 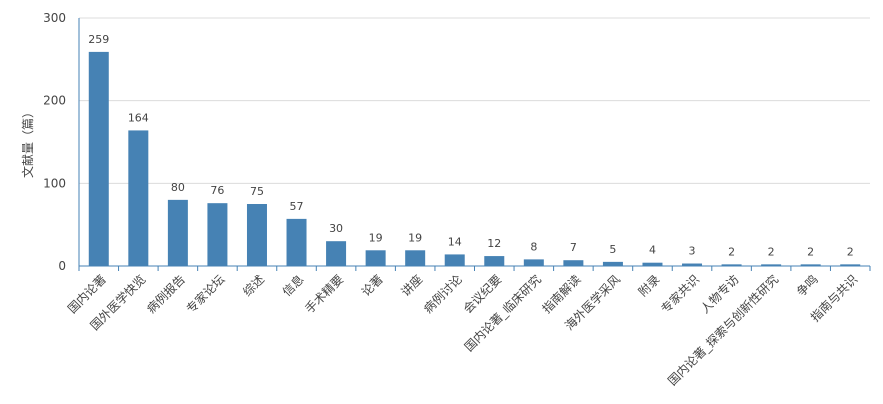 What do you see at coordinates (612, 249) in the screenshot?
I see `data-label: 5` at bounding box center [612, 249].